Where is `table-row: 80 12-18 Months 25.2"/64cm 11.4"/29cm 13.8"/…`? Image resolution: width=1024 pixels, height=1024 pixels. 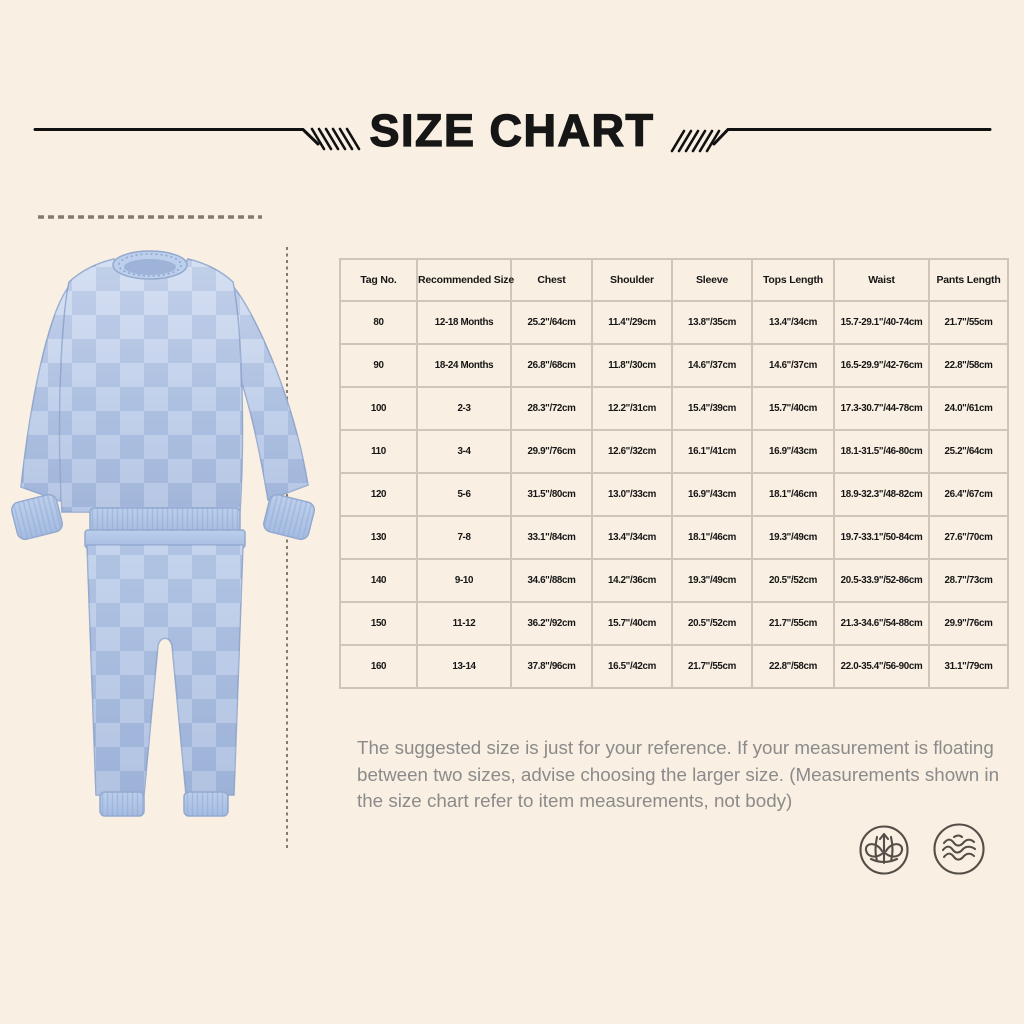 table-row: 80 12-18 Months 25.2"/64cm 11.4"/29cm 13.8"/… is located at coordinates (674, 322).